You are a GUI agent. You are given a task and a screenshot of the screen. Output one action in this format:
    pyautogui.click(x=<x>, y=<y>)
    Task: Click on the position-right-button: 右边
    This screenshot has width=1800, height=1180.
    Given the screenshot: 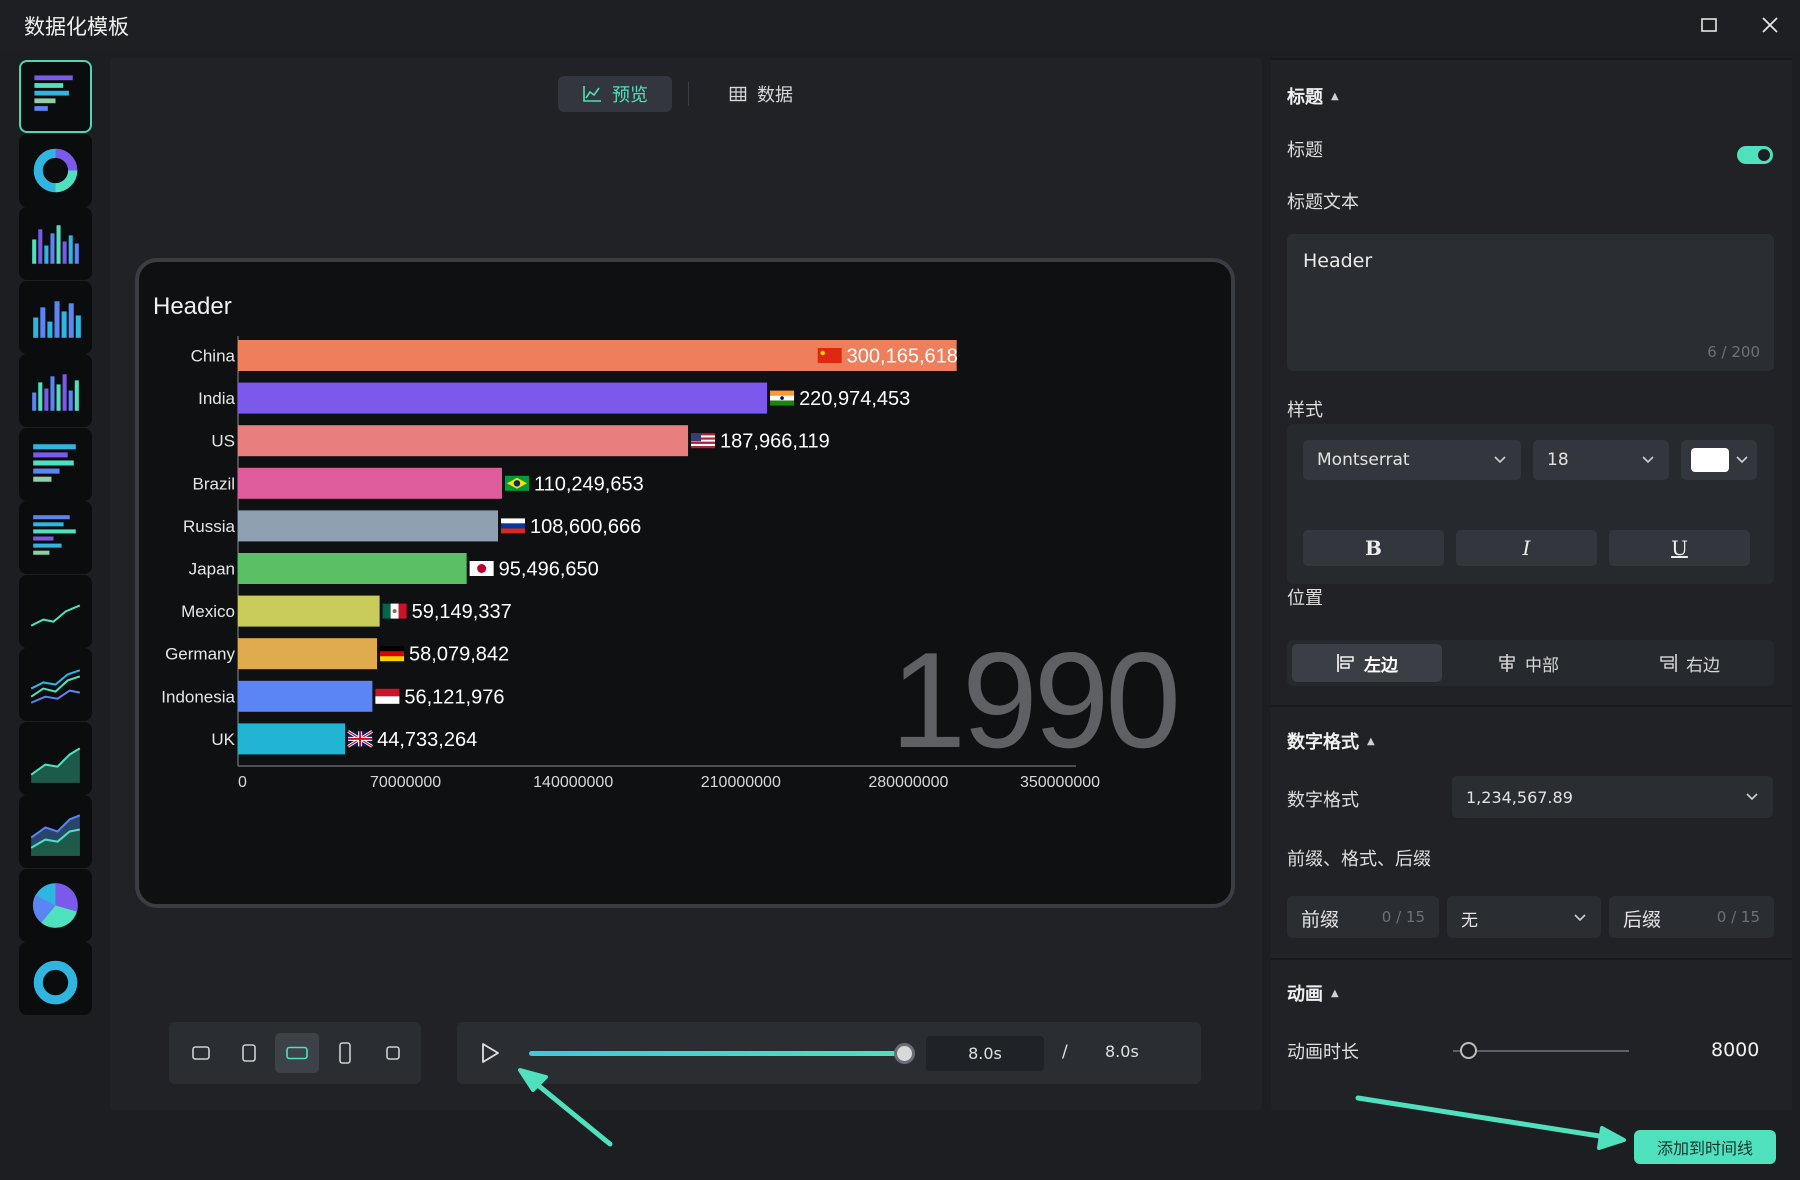 What is the action you would take?
    pyautogui.click(x=1689, y=663)
    